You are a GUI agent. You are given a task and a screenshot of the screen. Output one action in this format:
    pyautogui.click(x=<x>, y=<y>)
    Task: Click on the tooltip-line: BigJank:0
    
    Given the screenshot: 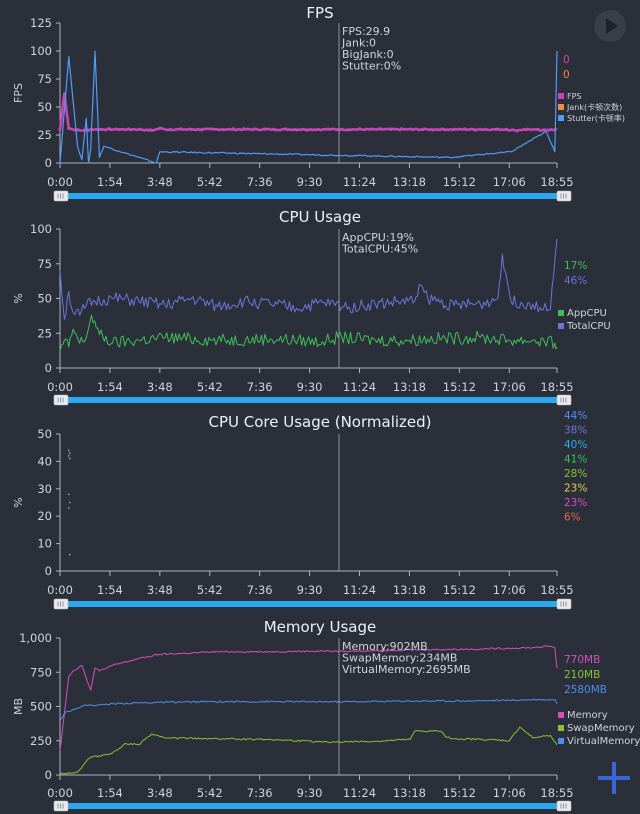 What is the action you would take?
    pyautogui.click(x=368, y=54)
    